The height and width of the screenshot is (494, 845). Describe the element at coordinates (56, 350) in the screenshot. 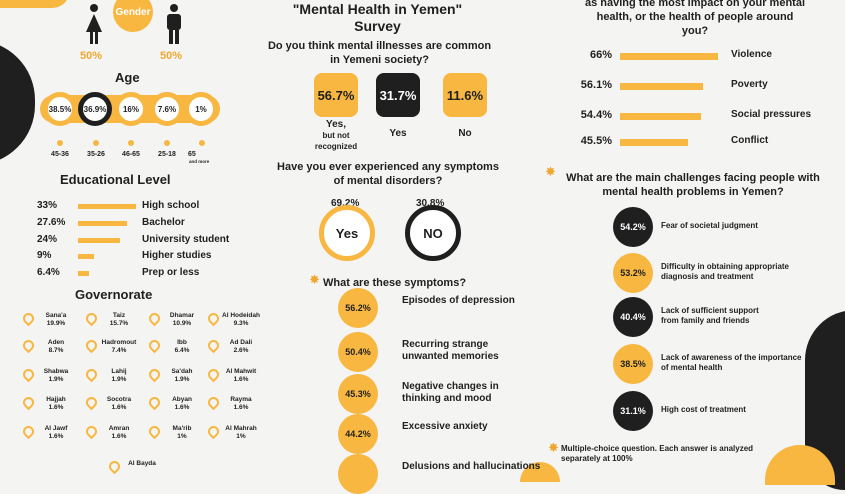

I see `governorate-pct: 8.7%` at that location.